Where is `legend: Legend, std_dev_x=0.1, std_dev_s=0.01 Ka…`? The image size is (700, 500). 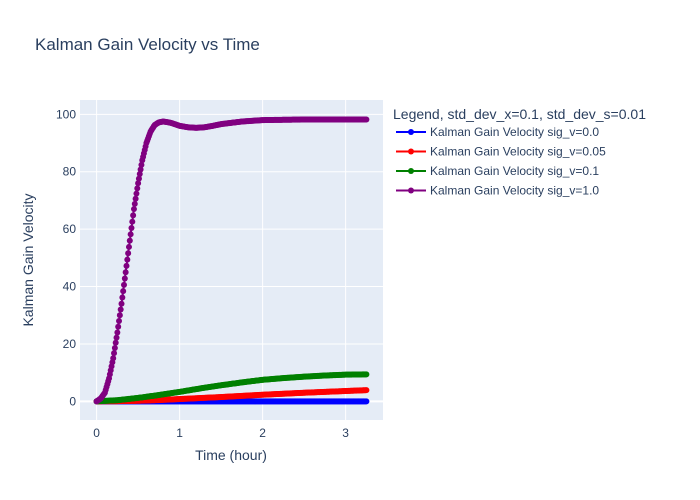 legend: Legend, std_dev_x=0.1, std_dev_s=0.01 Ka… is located at coordinates (519, 152).